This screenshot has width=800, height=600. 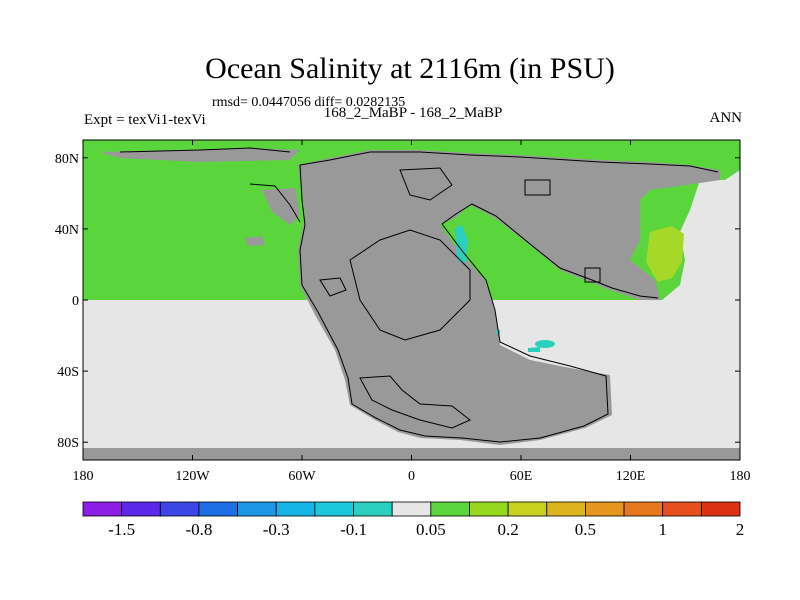 What do you see at coordinates (665, 254) in the screenshot?
I see `east-positive-patch` at bounding box center [665, 254].